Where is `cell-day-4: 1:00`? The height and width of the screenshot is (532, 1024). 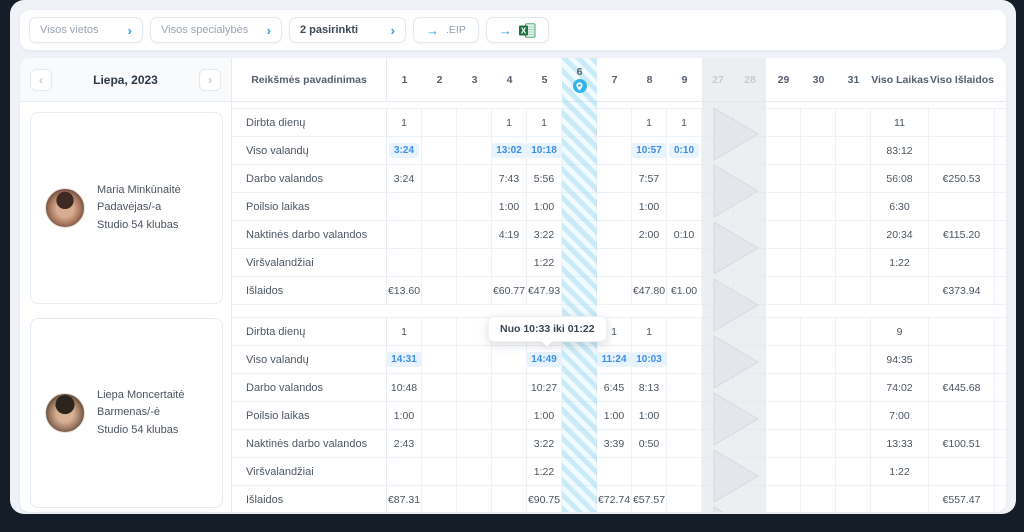
cell-day-4: 1:00 is located at coordinates (509, 207).